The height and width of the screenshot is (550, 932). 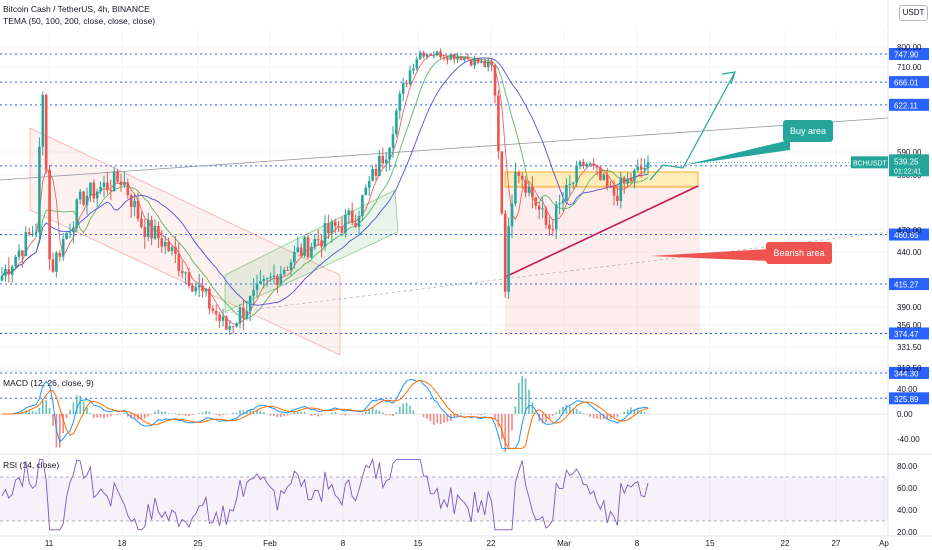 I want to click on rsi-tick-label: 60.00, so click(x=907, y=488).